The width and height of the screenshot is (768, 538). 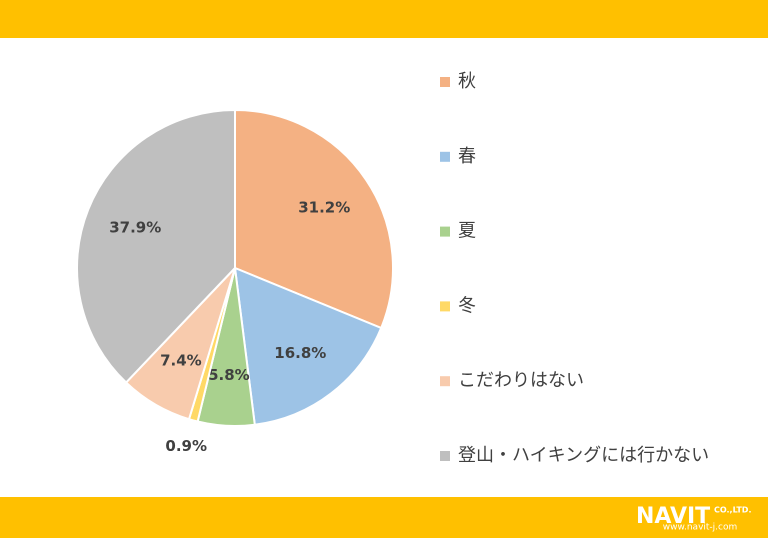 I want to click on data-label: 0.9%, so click(x=186, y=446).